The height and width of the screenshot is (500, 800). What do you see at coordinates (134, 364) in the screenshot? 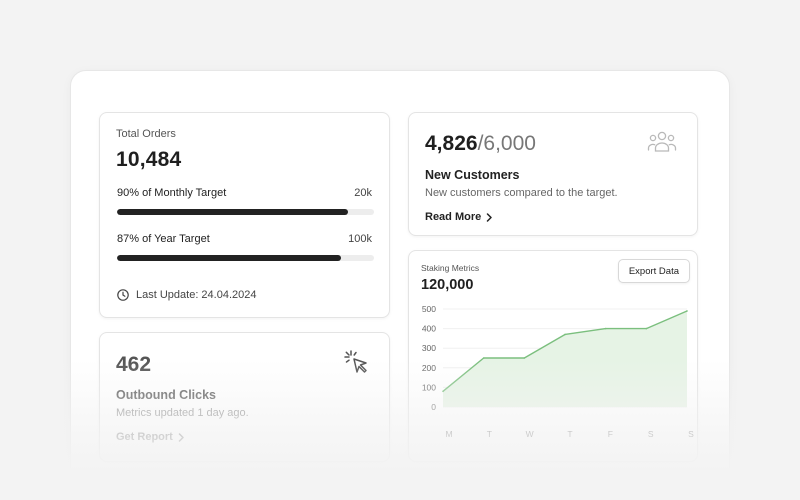
I see `outbound-clicks-value: 462` at bounding box center [134, 364].